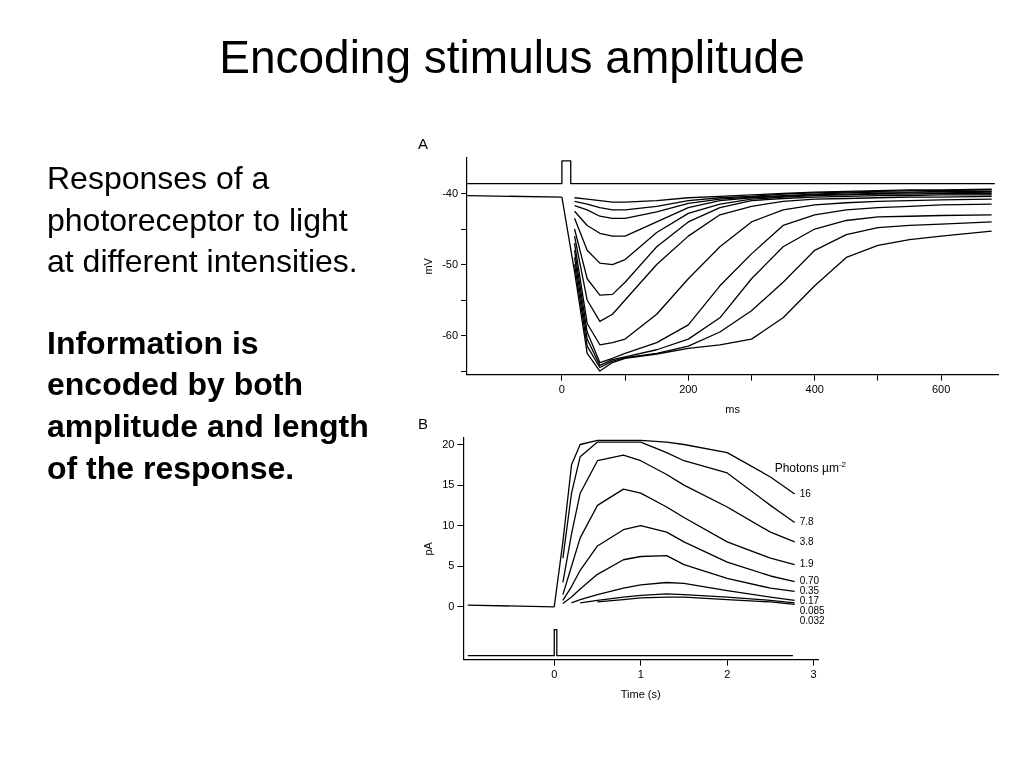  I want to click on y-tick-label: 20, so click(448, 443).